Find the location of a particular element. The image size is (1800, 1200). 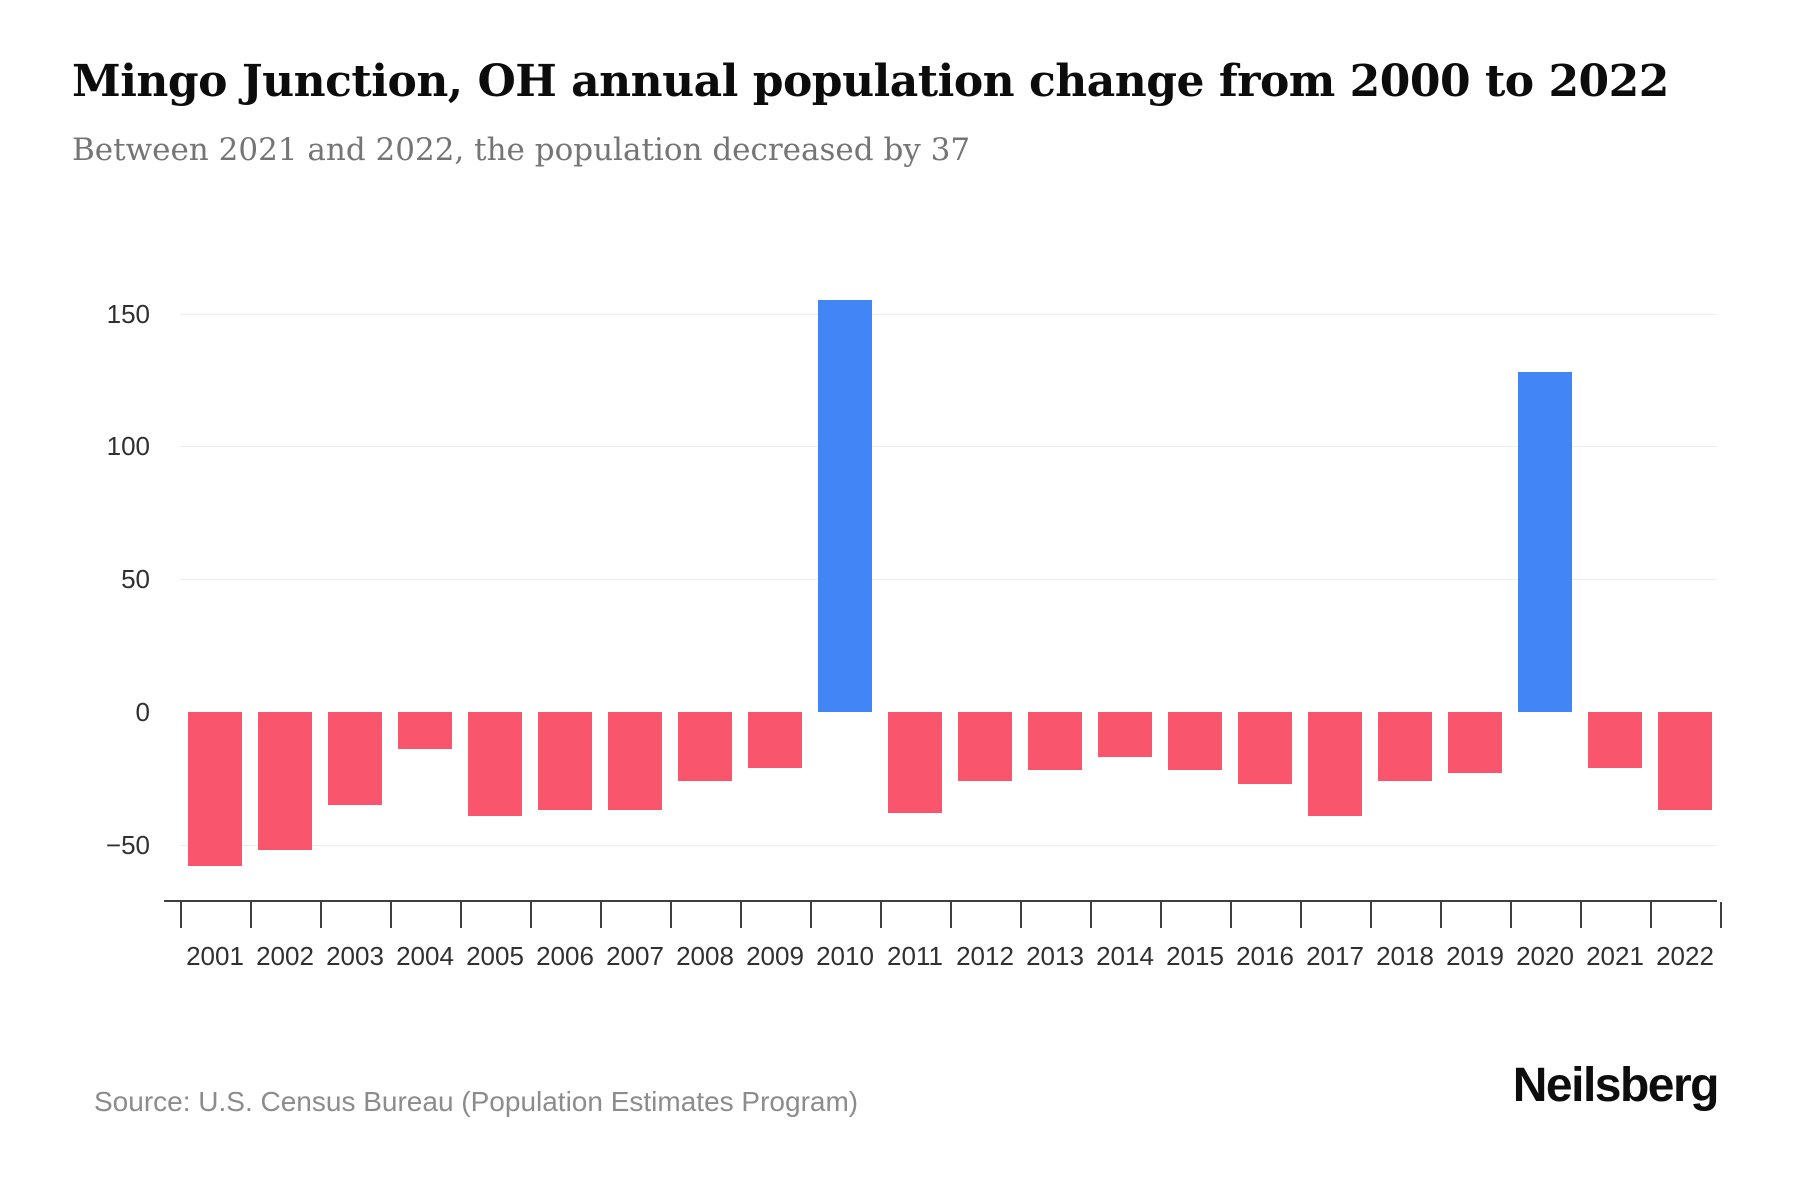

bar-2015 is located at coordinates (1195, 741).